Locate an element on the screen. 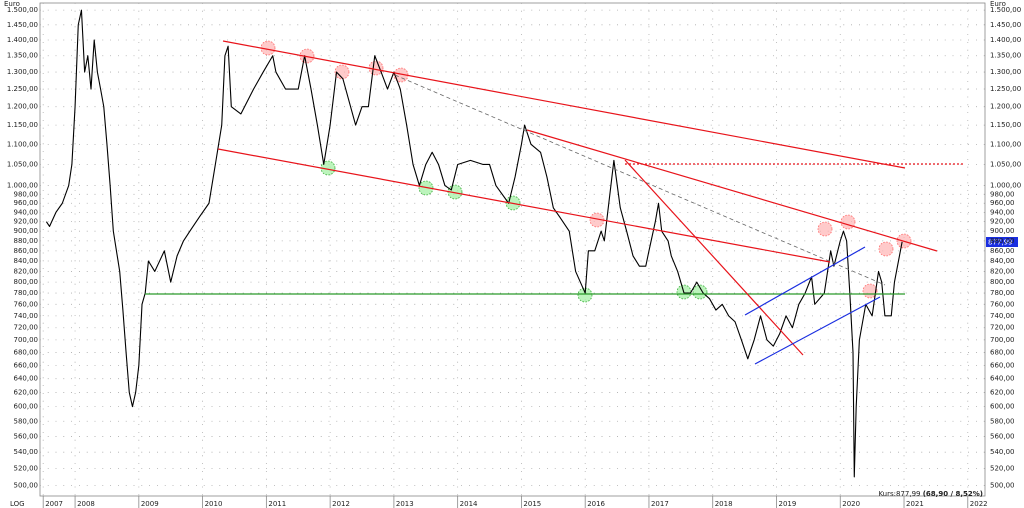 This screenshot has width=1024, height=508. y-tick-label: 640,00 is located at coordinates (26, 379).